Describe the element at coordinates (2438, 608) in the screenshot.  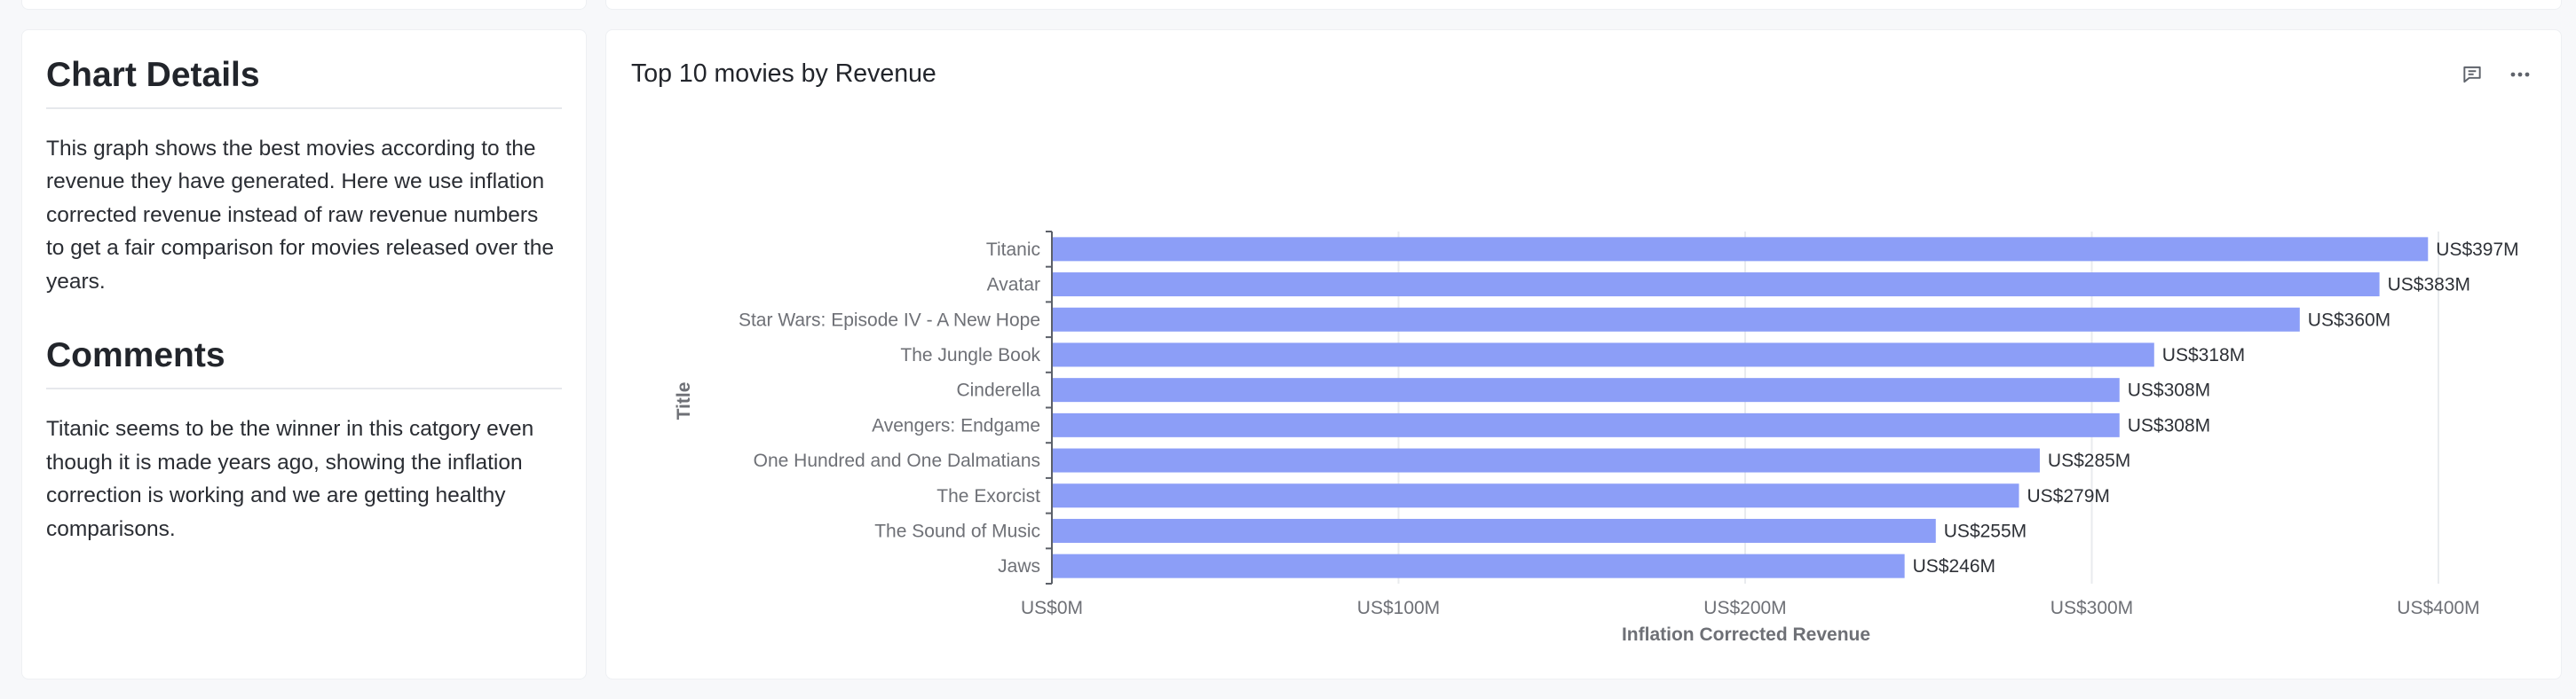
I see `x-tick-label: US$400M` at that location.